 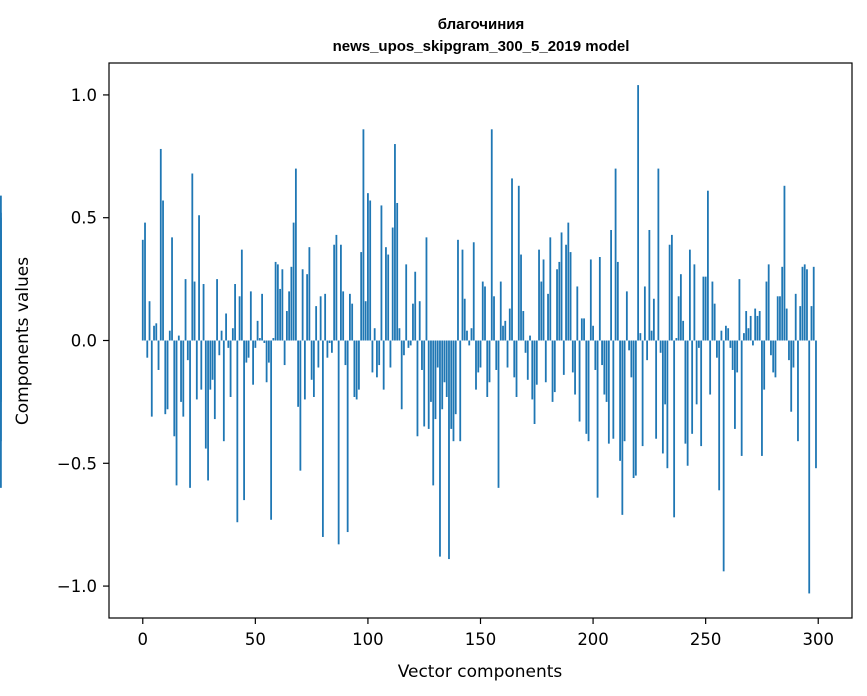 What do you see at coordinates (486, 633) in the screenshot?
I see `x-axis-ticks: 0 50 100 150 200 250 300` at bounding box center [486, 633].